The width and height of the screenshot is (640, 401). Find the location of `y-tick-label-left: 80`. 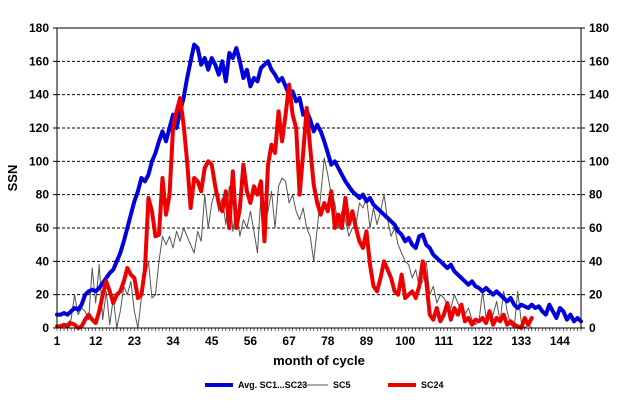

y-tick-label-left: 80 is located at coordinates (43, 195).